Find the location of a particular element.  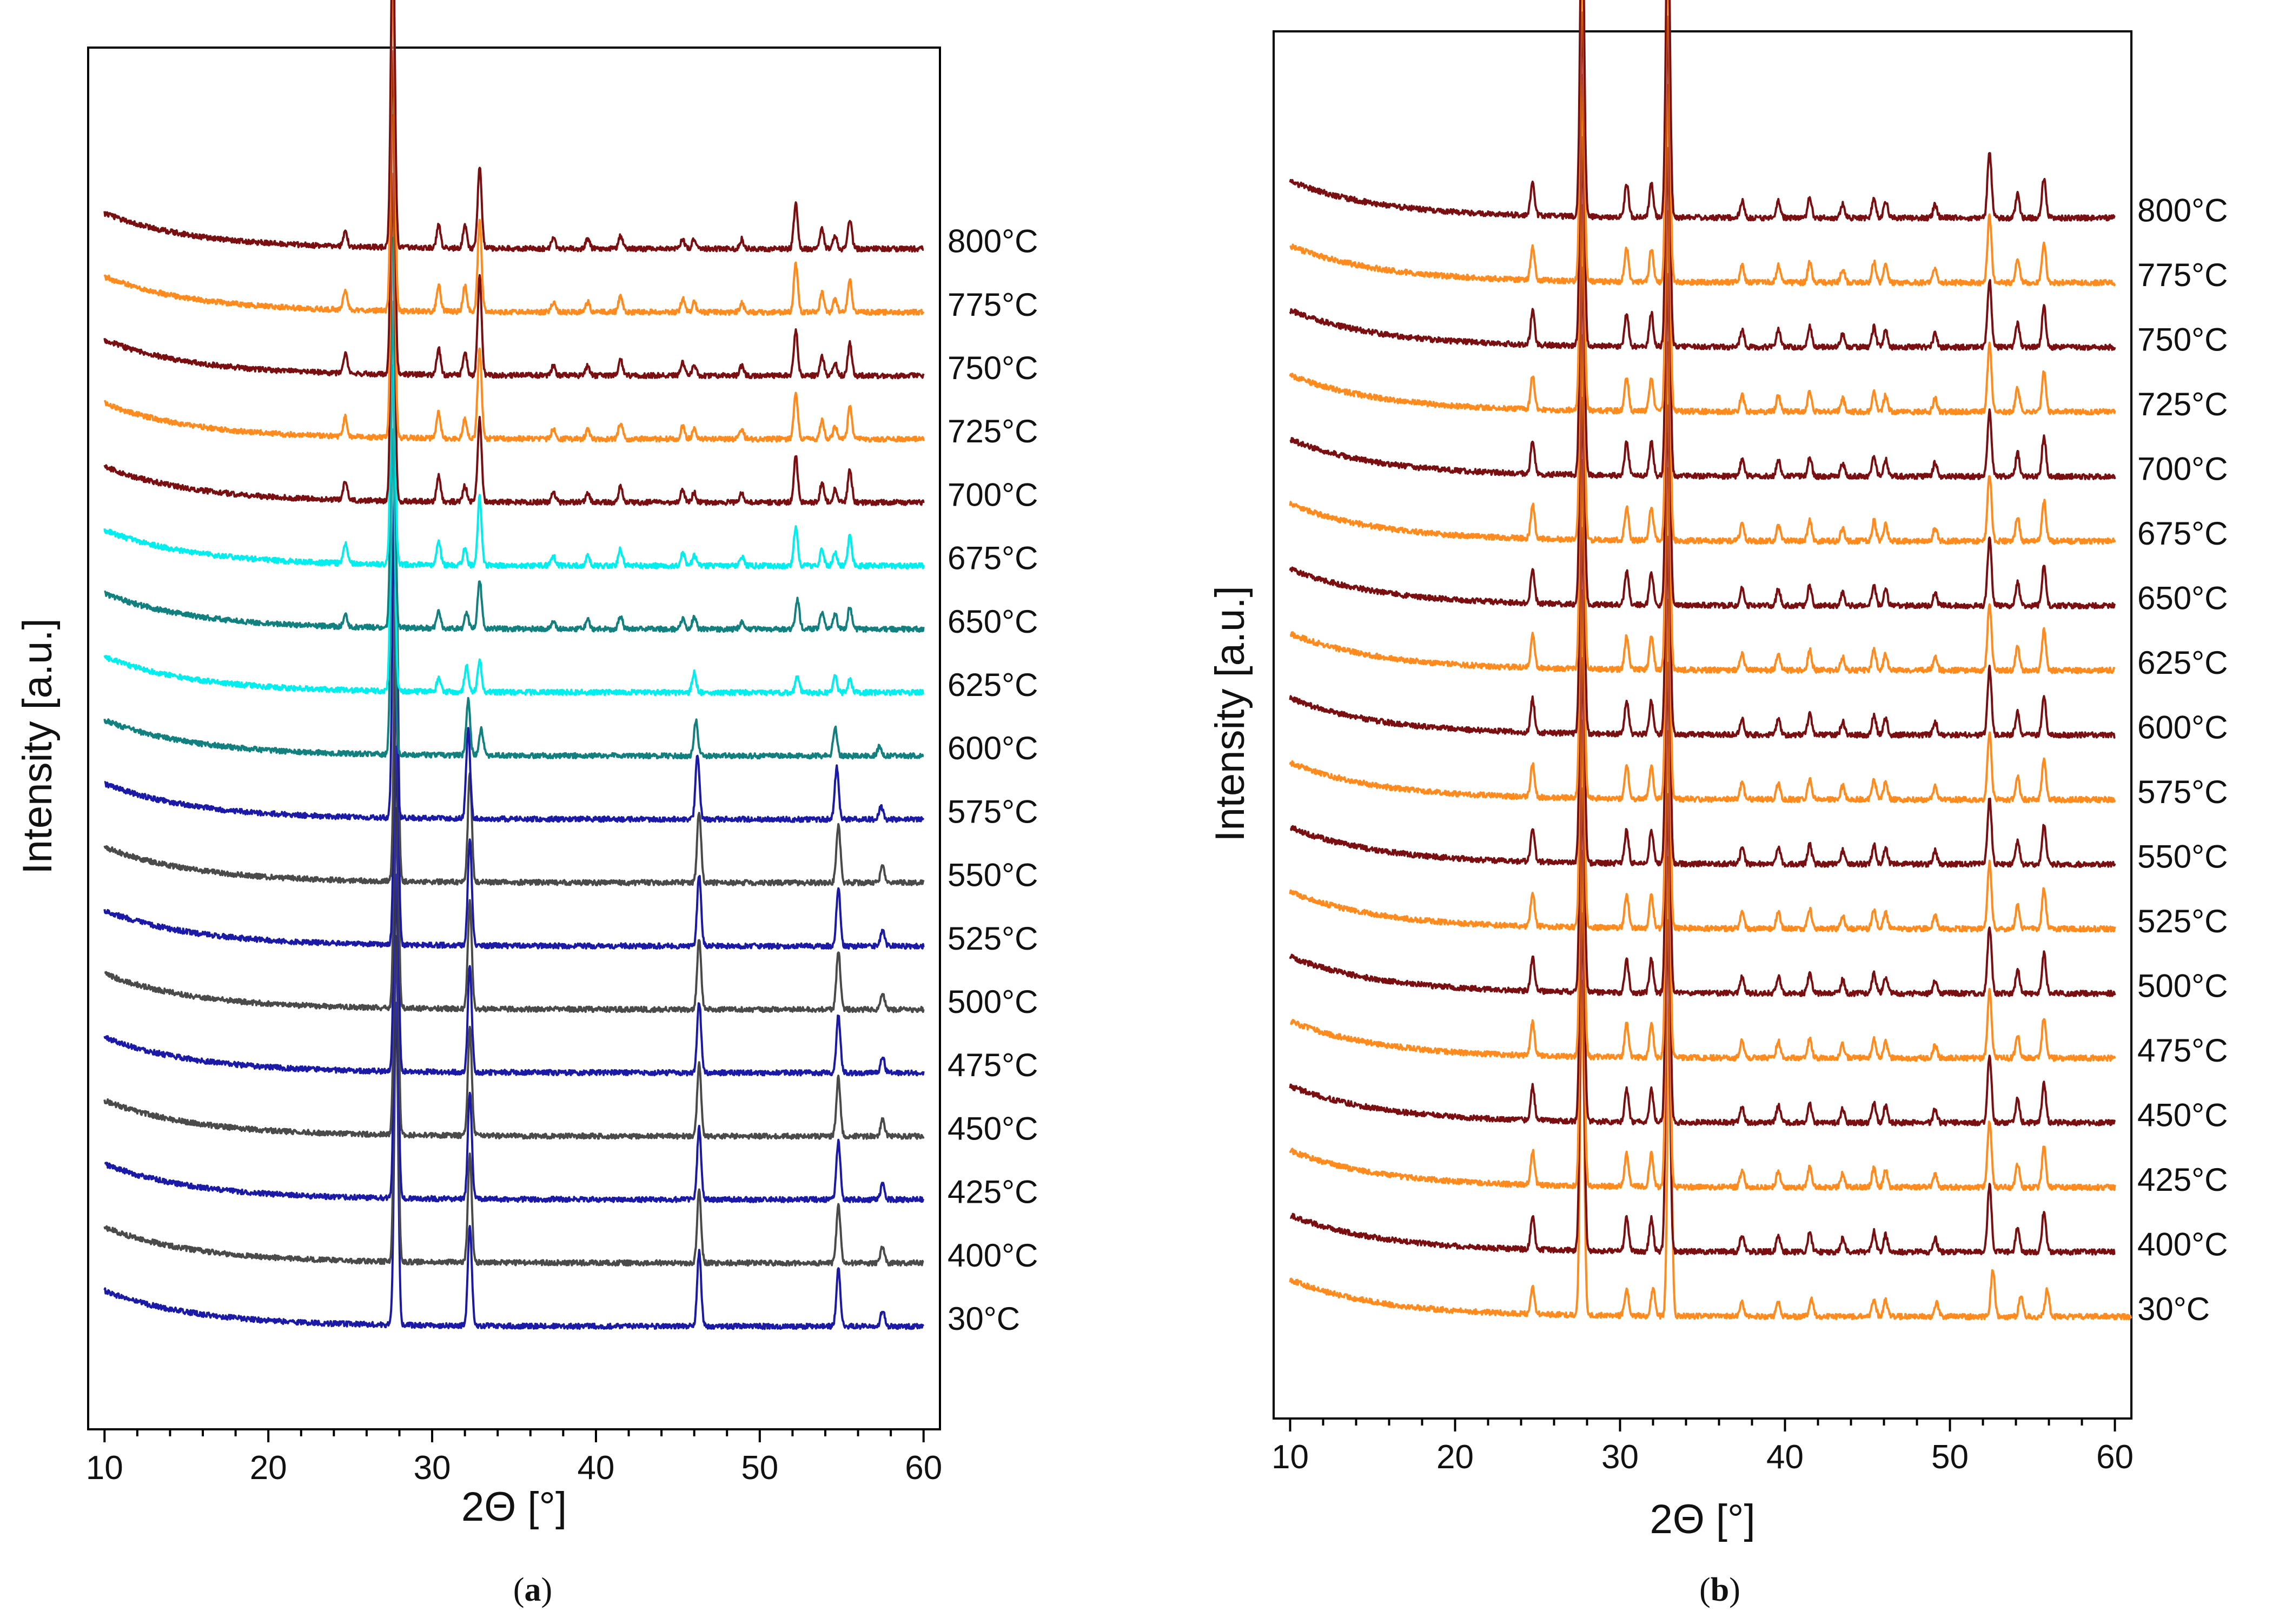

panel-caption: (a) is located at coordinates (532, 1590).